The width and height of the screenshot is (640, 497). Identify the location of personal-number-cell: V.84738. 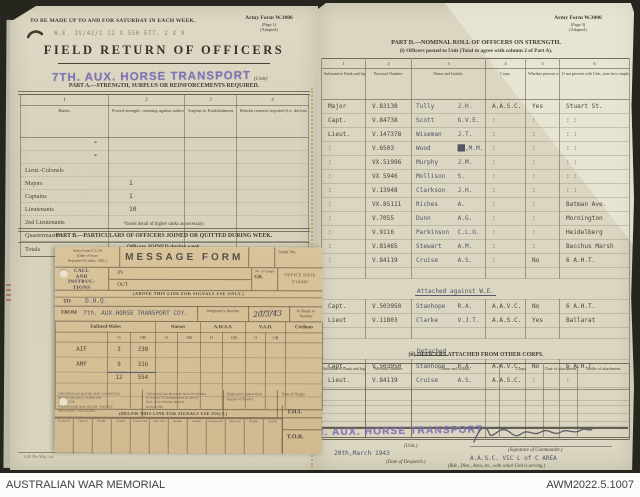
(388, 120).